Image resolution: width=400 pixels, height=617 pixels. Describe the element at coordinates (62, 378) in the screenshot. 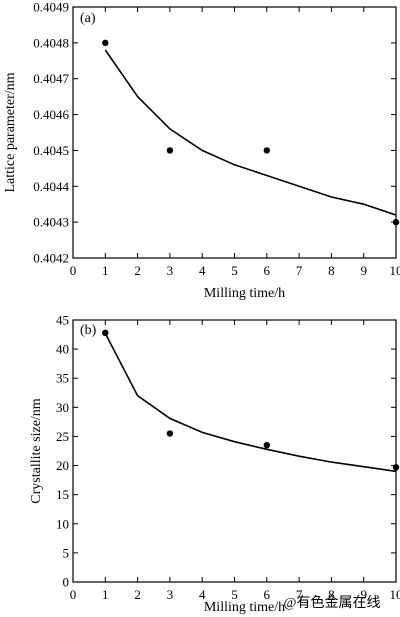

I see `y-tick-label: 35` at that location.